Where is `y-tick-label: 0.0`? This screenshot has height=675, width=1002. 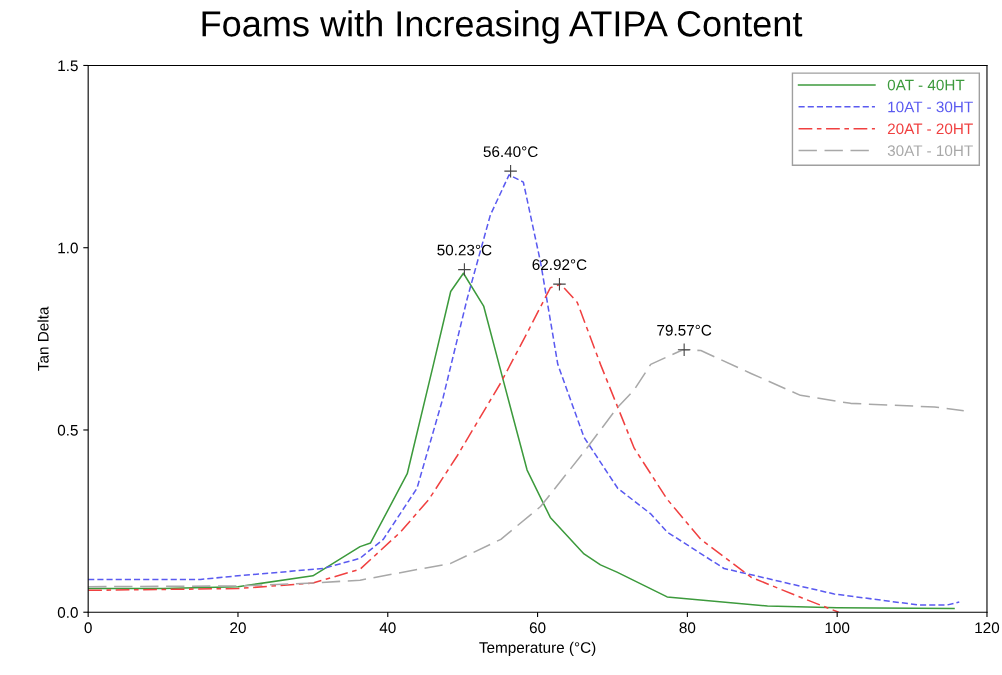 y-tick-label: 0.0 is located at coordinates (67, 612).